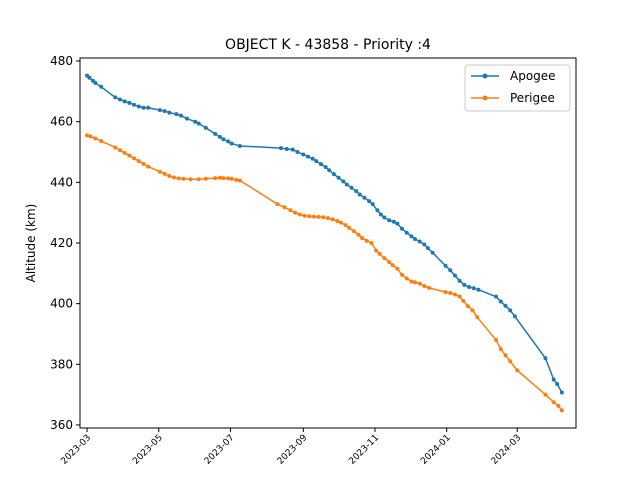  What do you see at coordinates (436, 450) in the screenshot?
I see `x-tick-label: 2024-01` at bounding box center [436, 450].